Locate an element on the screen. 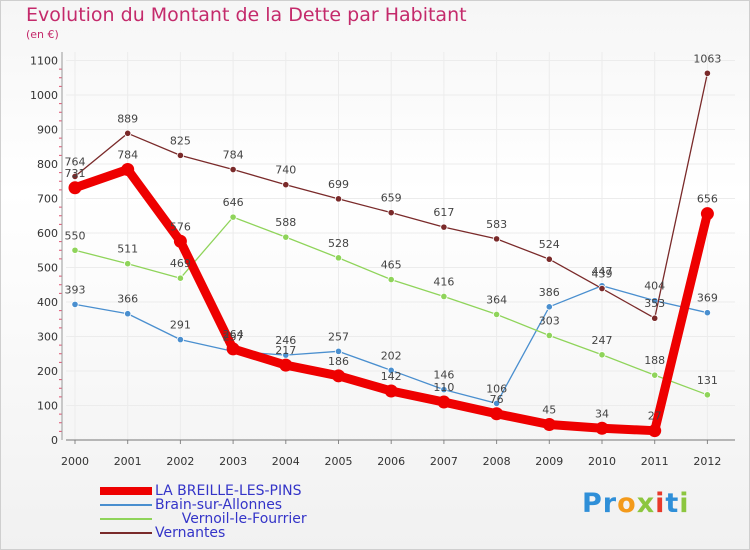  data-label: 439 is located at coordinates (602, 274).